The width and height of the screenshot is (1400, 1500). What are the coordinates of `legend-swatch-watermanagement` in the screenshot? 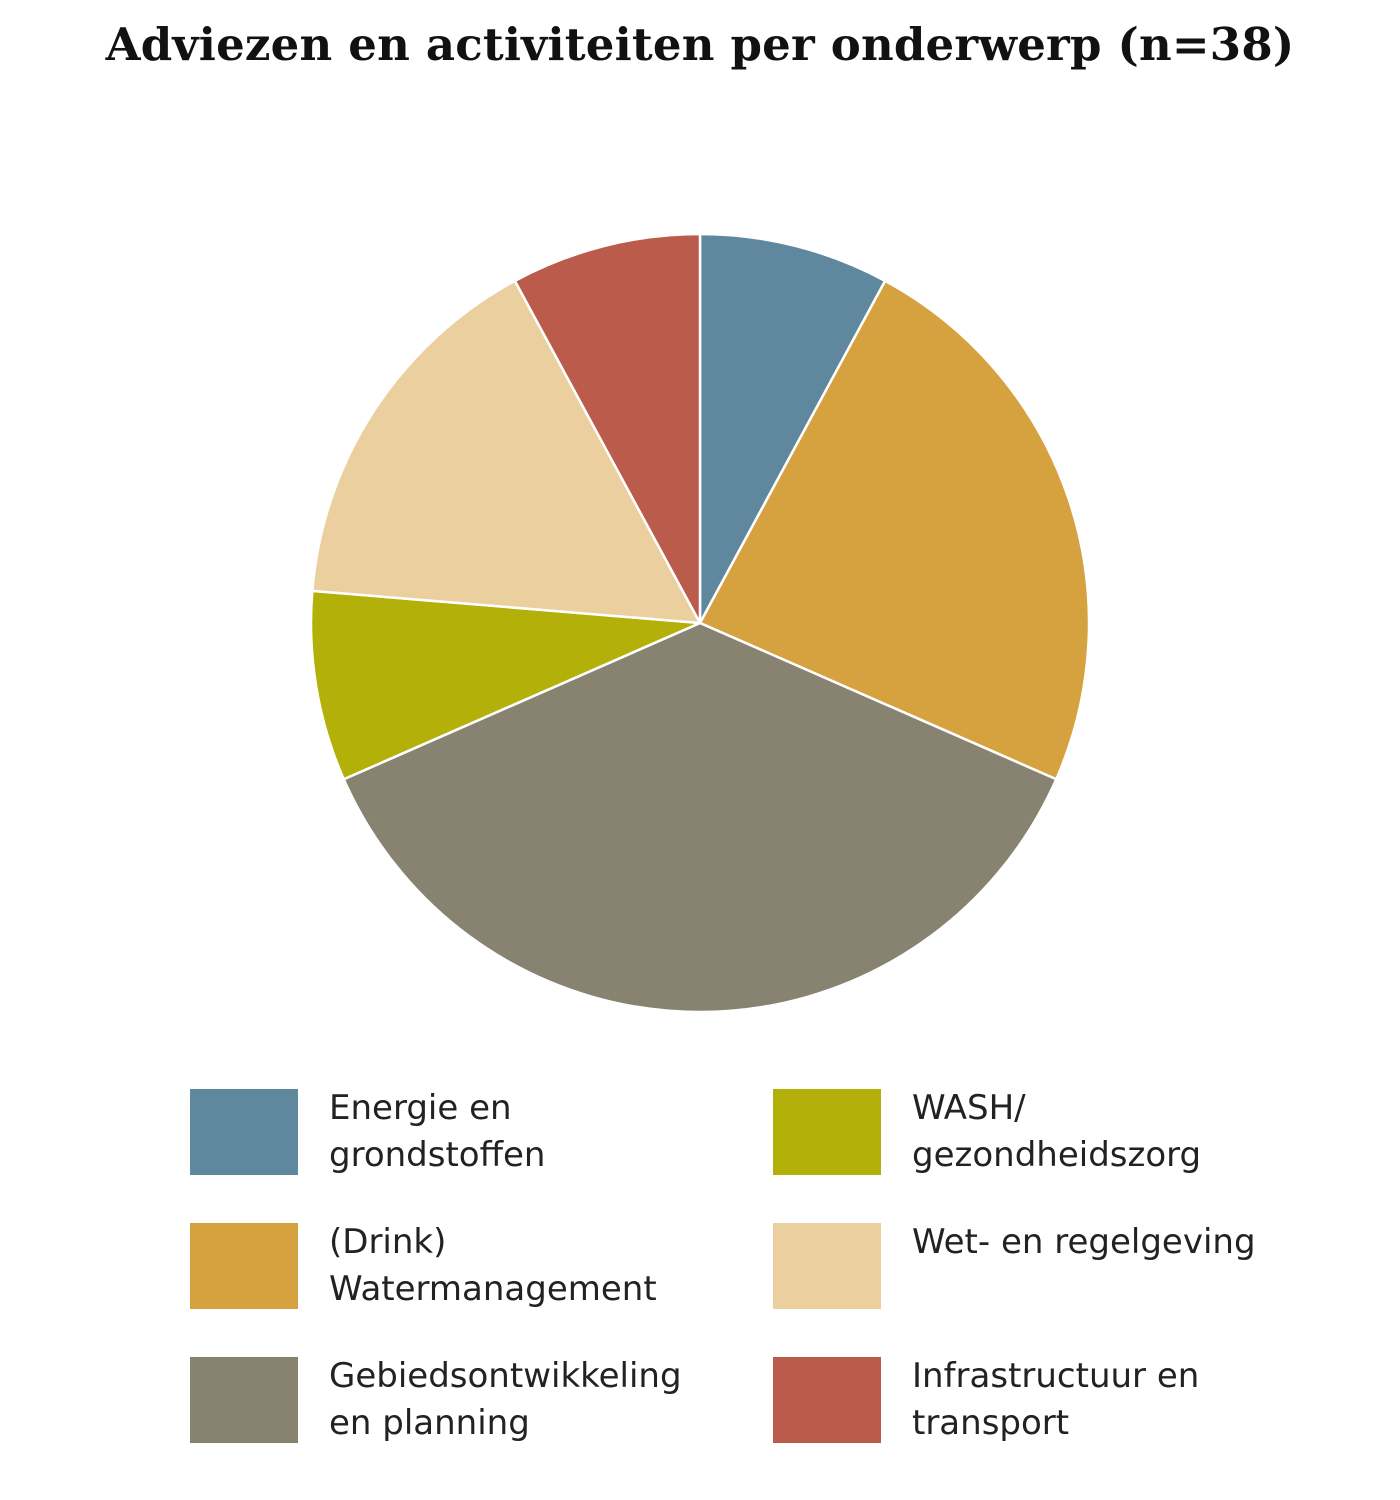 It's located at (244, 1266).